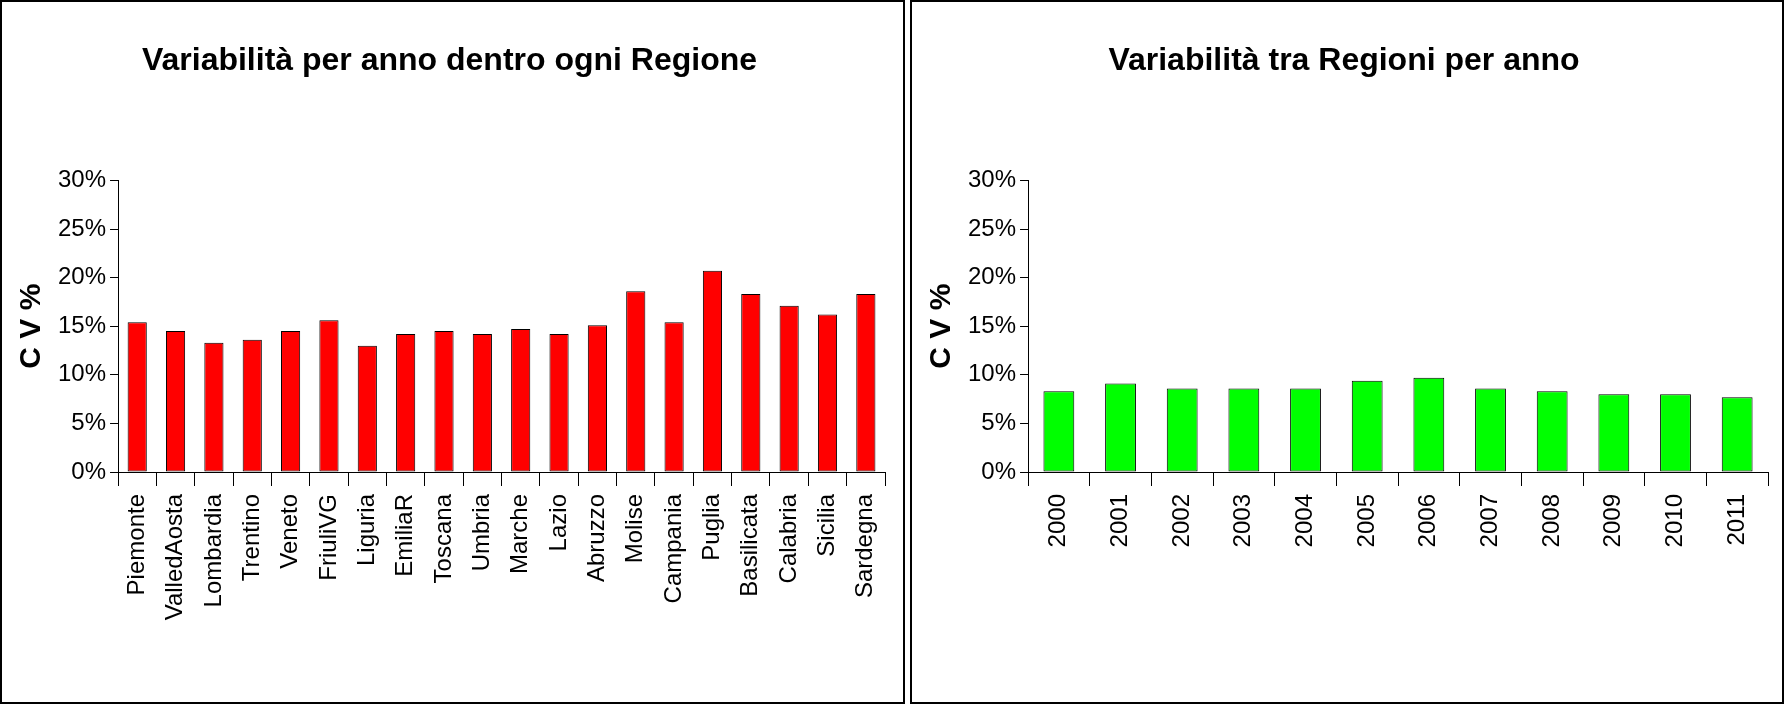 This screenshot has height=704, width=1784. What do you see at coordinates (327, 537) in the screenshot?
I see `x-tick-label: FriuliVG` at bounding box center [327, 537].